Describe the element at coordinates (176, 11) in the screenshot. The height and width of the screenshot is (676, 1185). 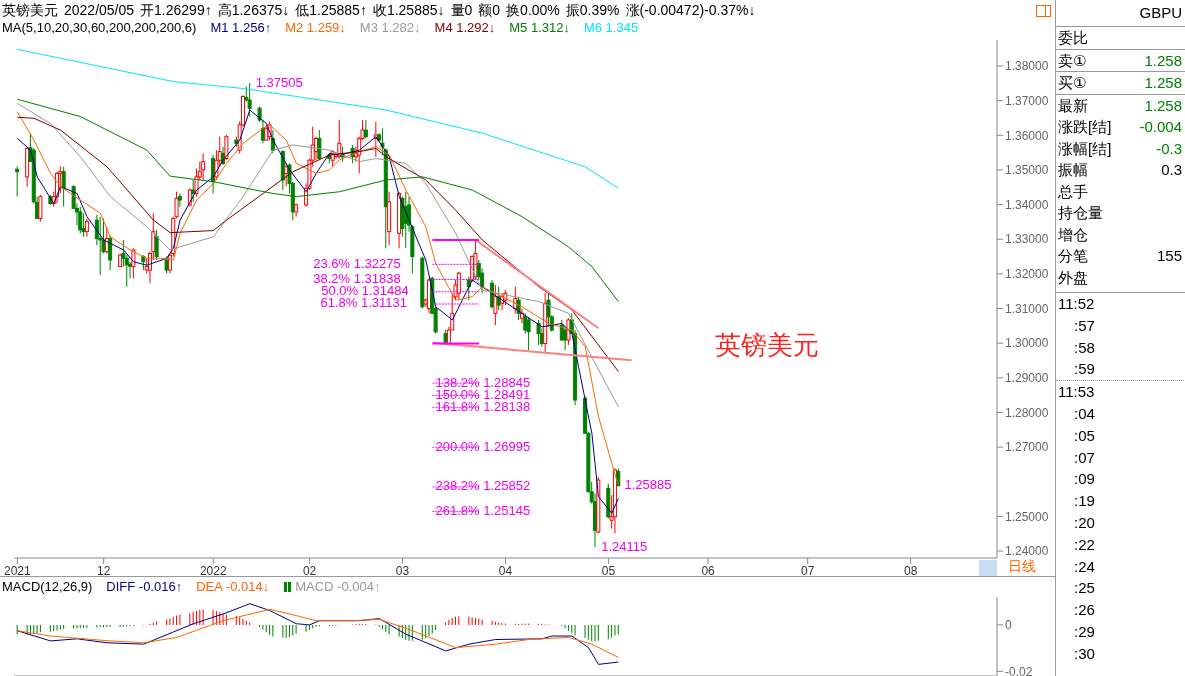
I see `text: 开1.26299↑` at that location.